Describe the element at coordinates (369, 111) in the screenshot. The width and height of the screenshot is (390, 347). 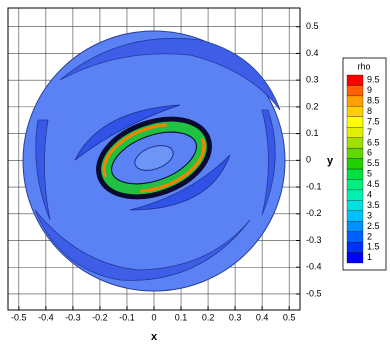
I see `colorbar-label: 8` at that location.